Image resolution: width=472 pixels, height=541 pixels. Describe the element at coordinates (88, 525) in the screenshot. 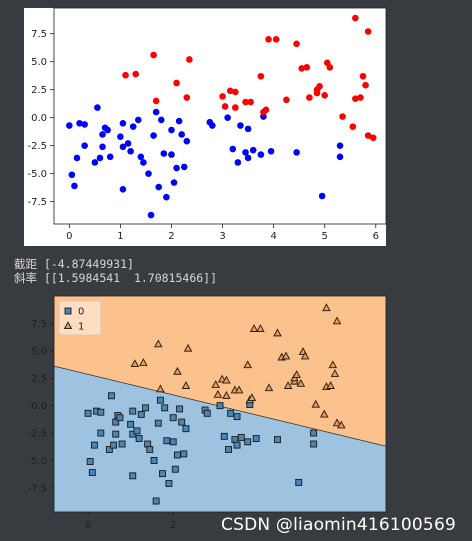

I see `x-tick-label: 0` at that location.